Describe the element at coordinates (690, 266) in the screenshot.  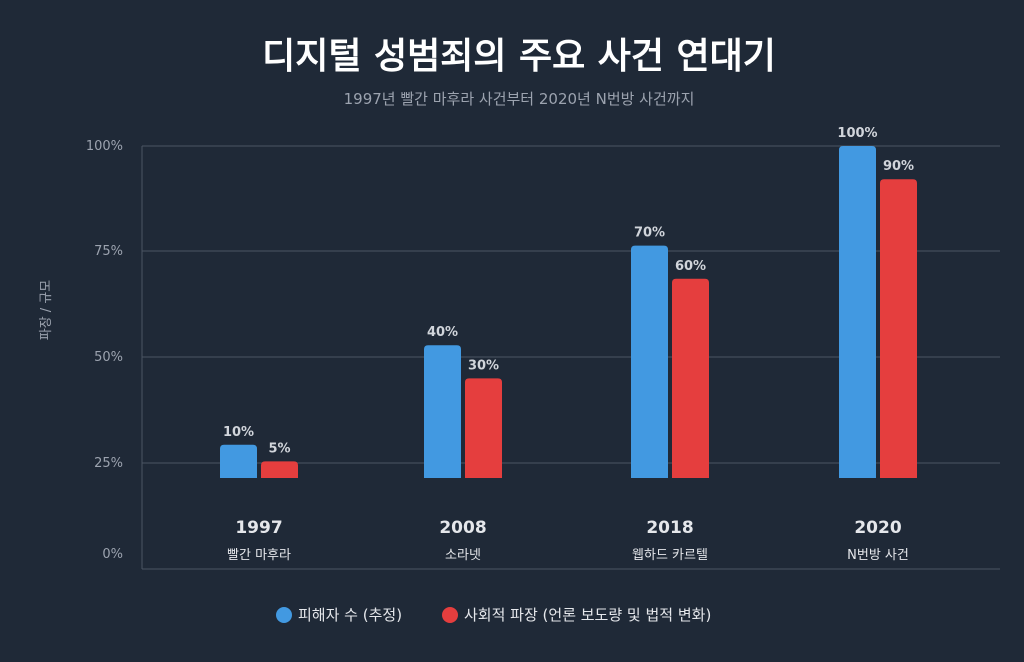
I see `data-label: 60%` at that location.